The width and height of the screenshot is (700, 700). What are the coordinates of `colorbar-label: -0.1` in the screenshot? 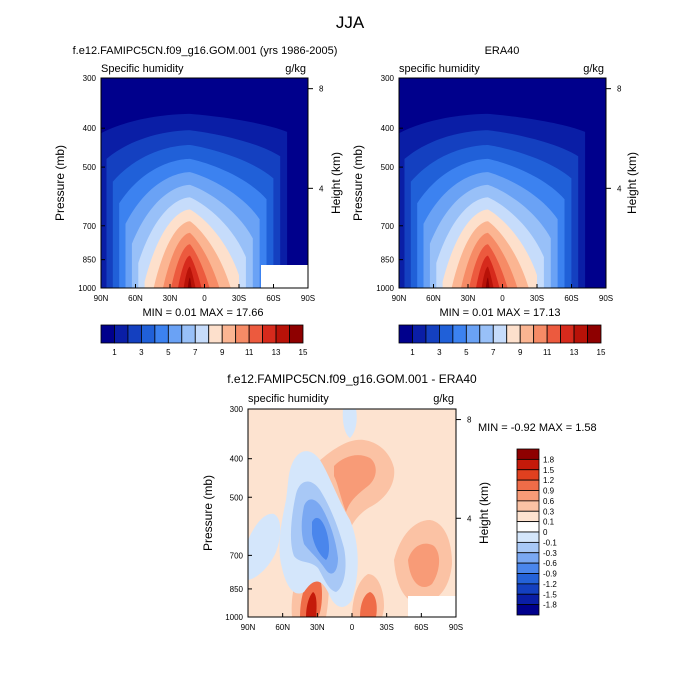 It's located at (550, 542).